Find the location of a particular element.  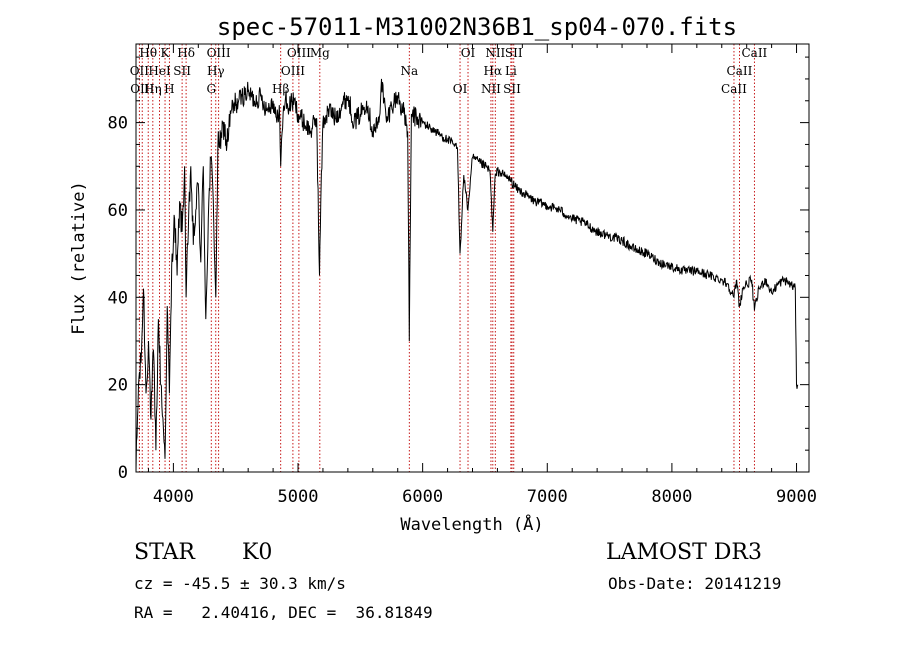

y-tick-label: 60 is located at coordinates (118, 211).